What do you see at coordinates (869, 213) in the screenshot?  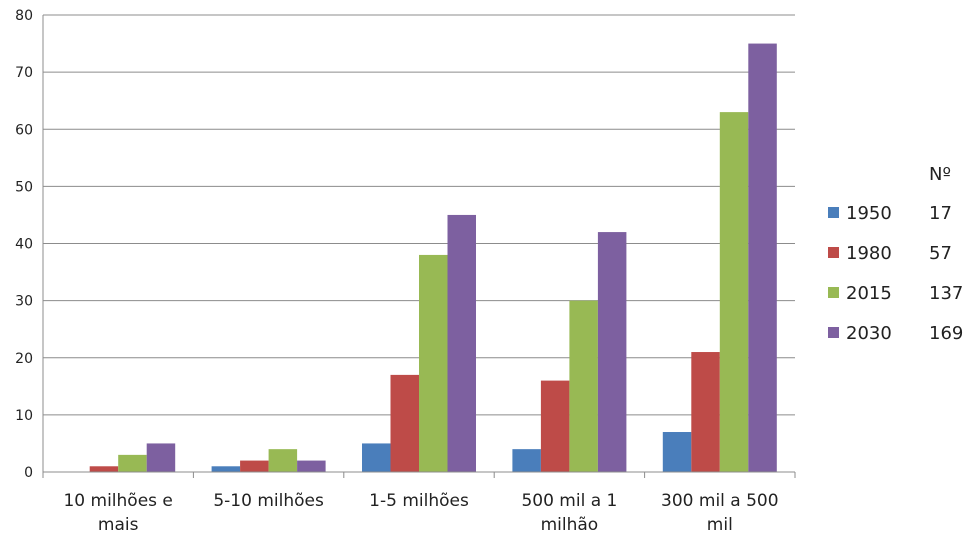 I see `legend-series-name: 1950` at bounding box center [869, 213].